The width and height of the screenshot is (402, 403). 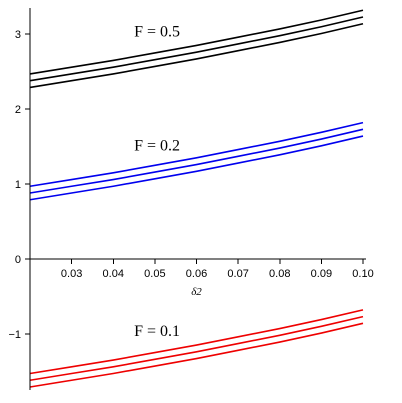 What do you see at coordinates (237, 274) in the screenshot?
I see `x-tick-label: 0.07` at bounding box center [237, 274].